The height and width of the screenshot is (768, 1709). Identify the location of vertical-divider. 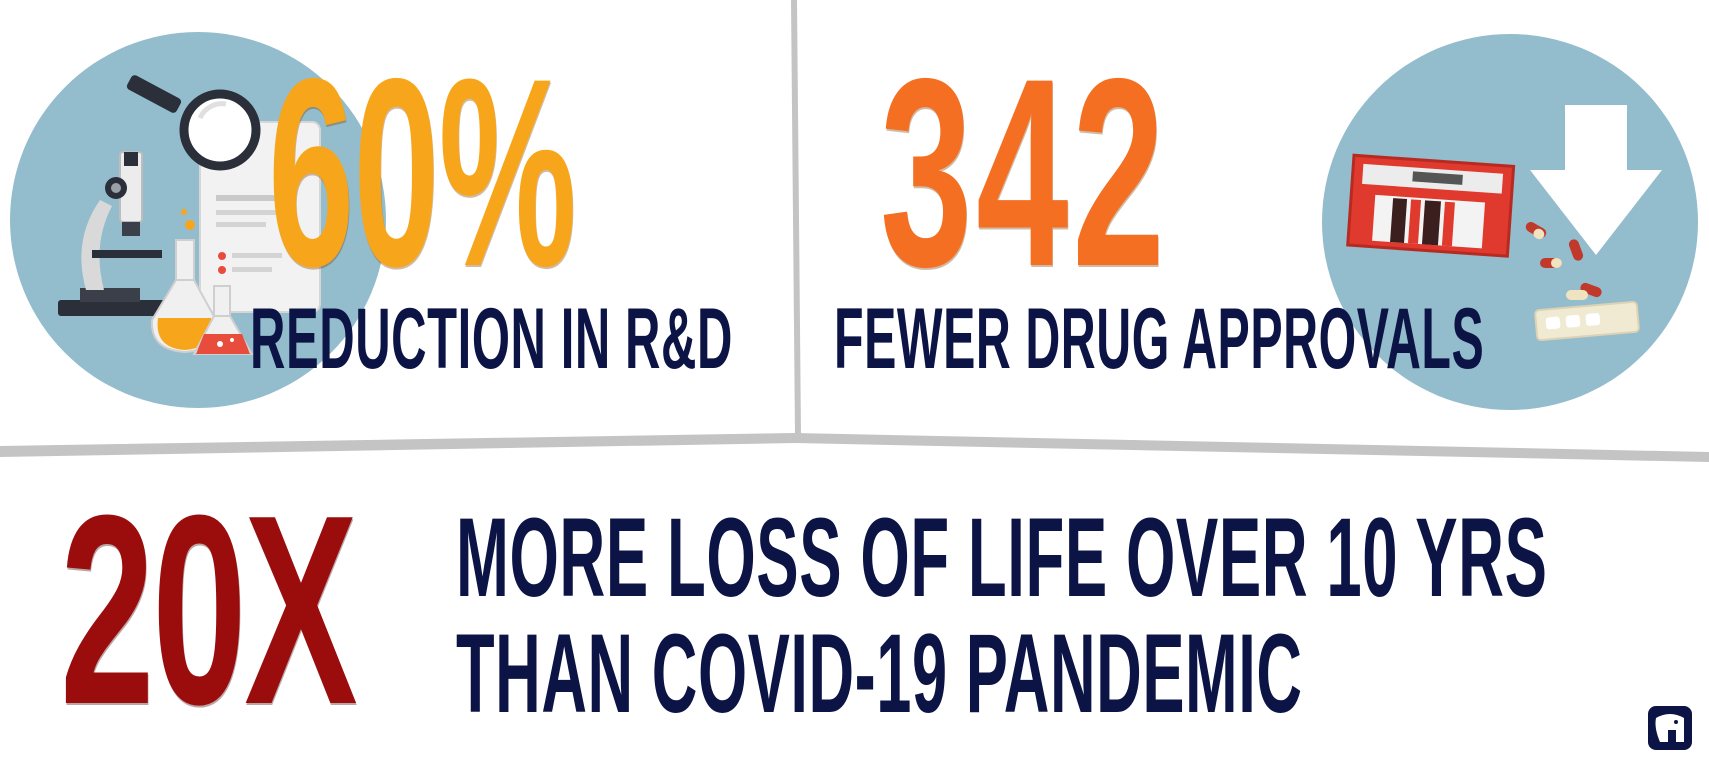
(796, 218).